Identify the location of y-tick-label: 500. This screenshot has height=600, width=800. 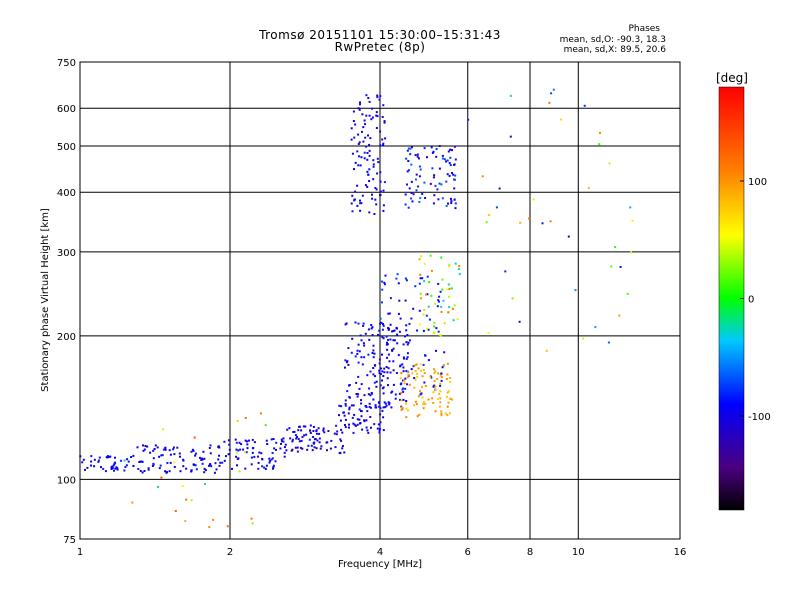
(66, 147).